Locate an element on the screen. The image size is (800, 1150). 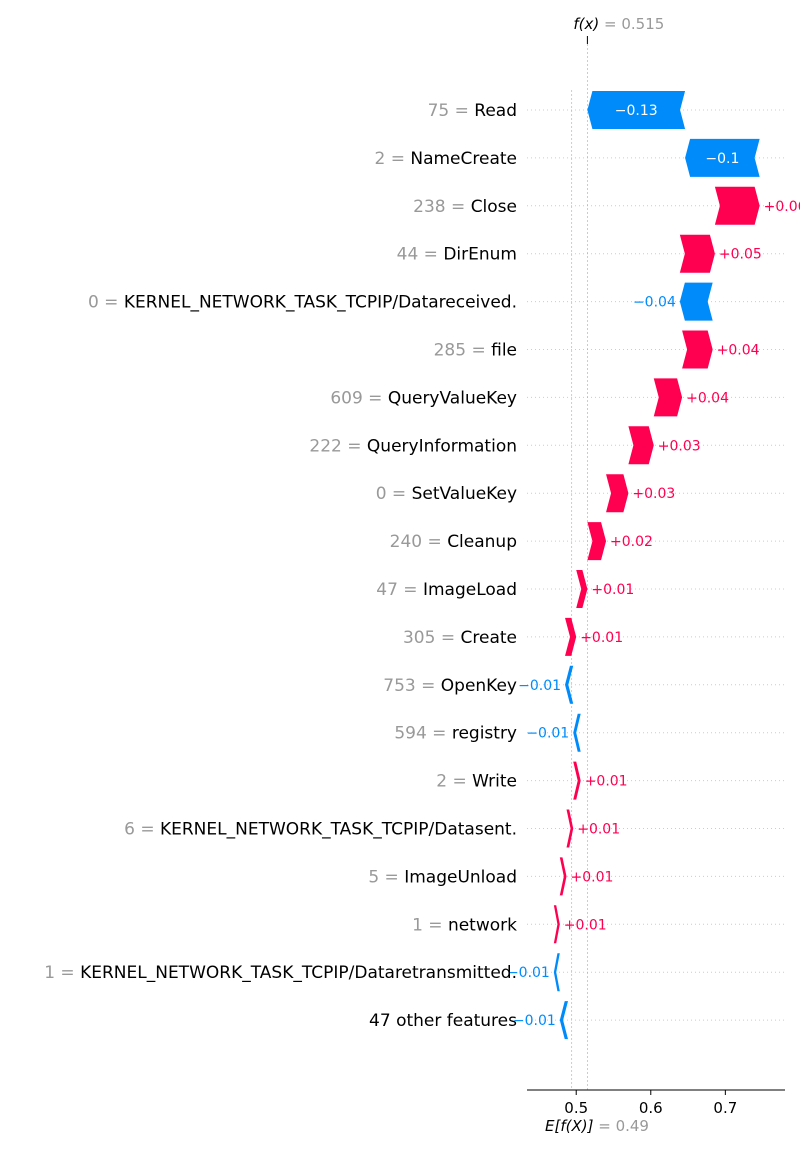
feature-value: 1 is located at coordinates (417, 925).